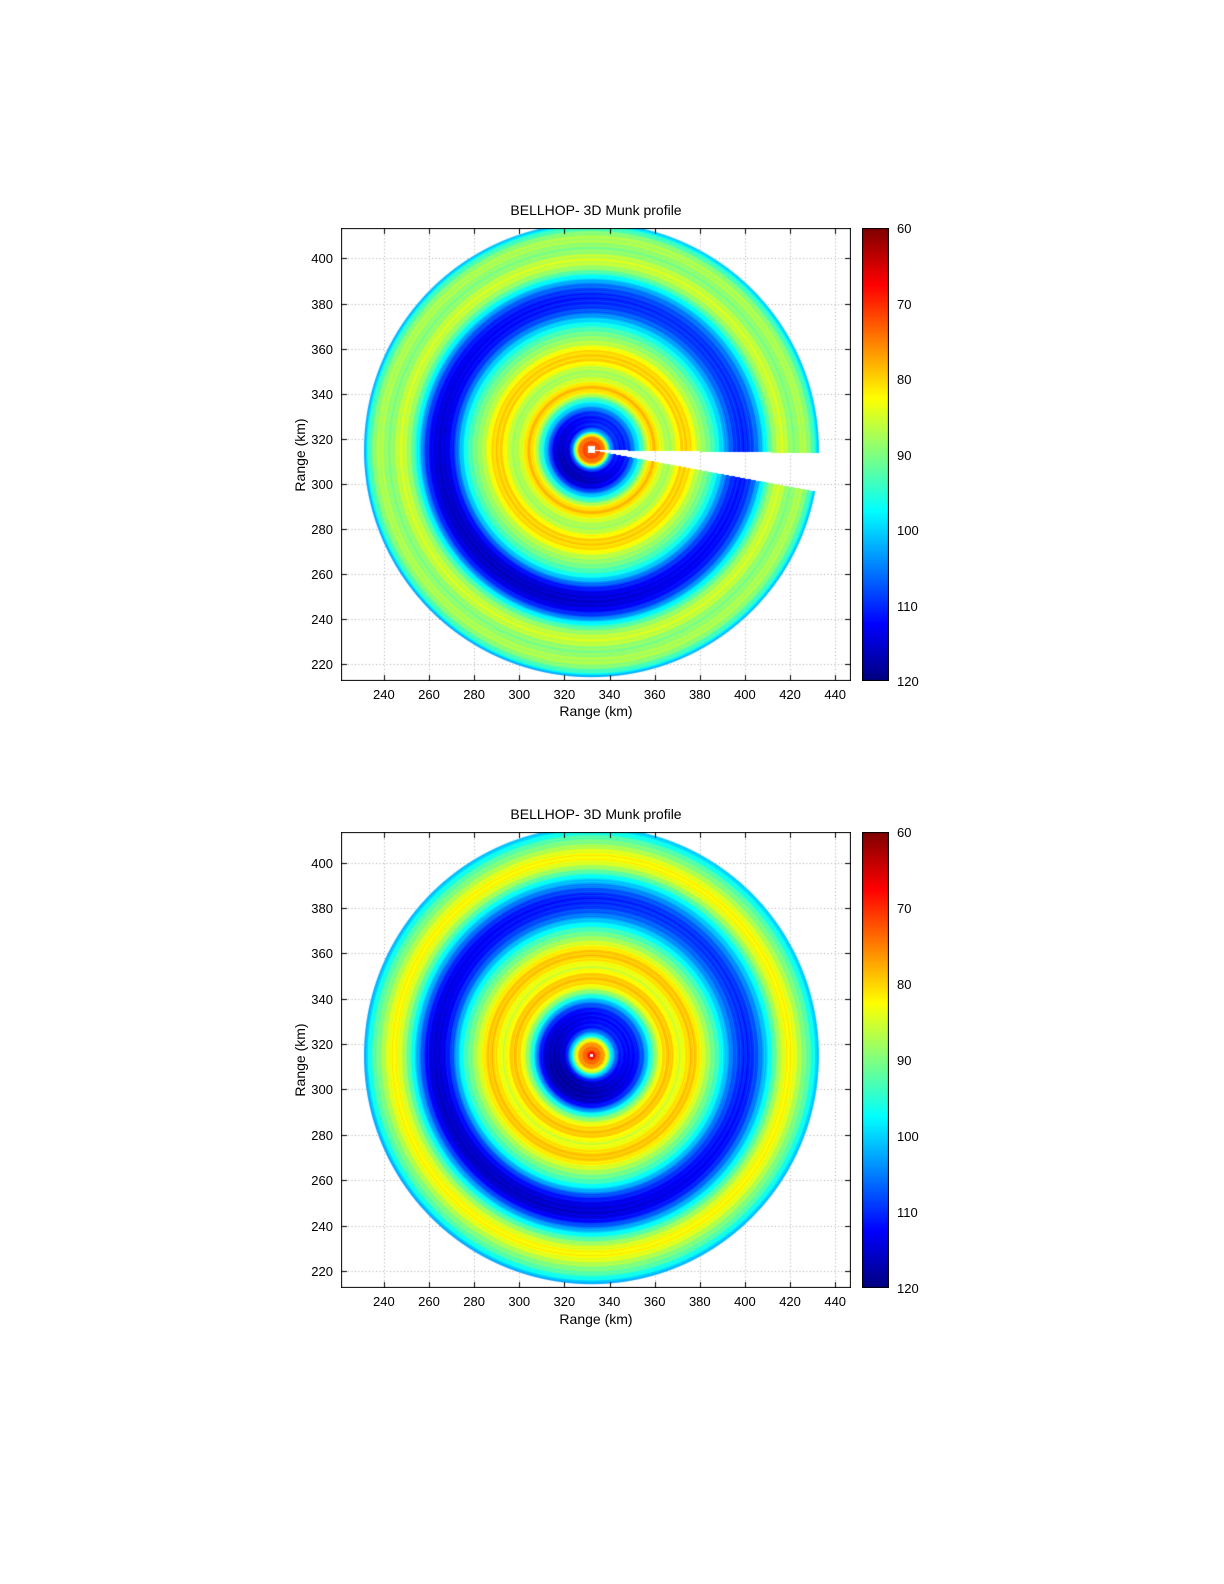 The height and width of the screenshot is (1584, 1224). I want to click on plot-canvas-top, so click(596, 454).